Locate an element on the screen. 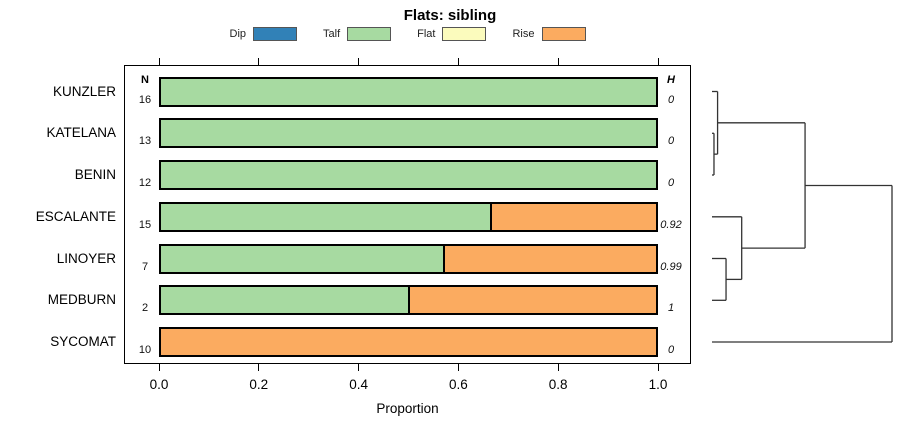 The height and width of the screenshot is (440, 900). y-axis-label-escalante: ESCALANTE is located at coordinates (75, 216).